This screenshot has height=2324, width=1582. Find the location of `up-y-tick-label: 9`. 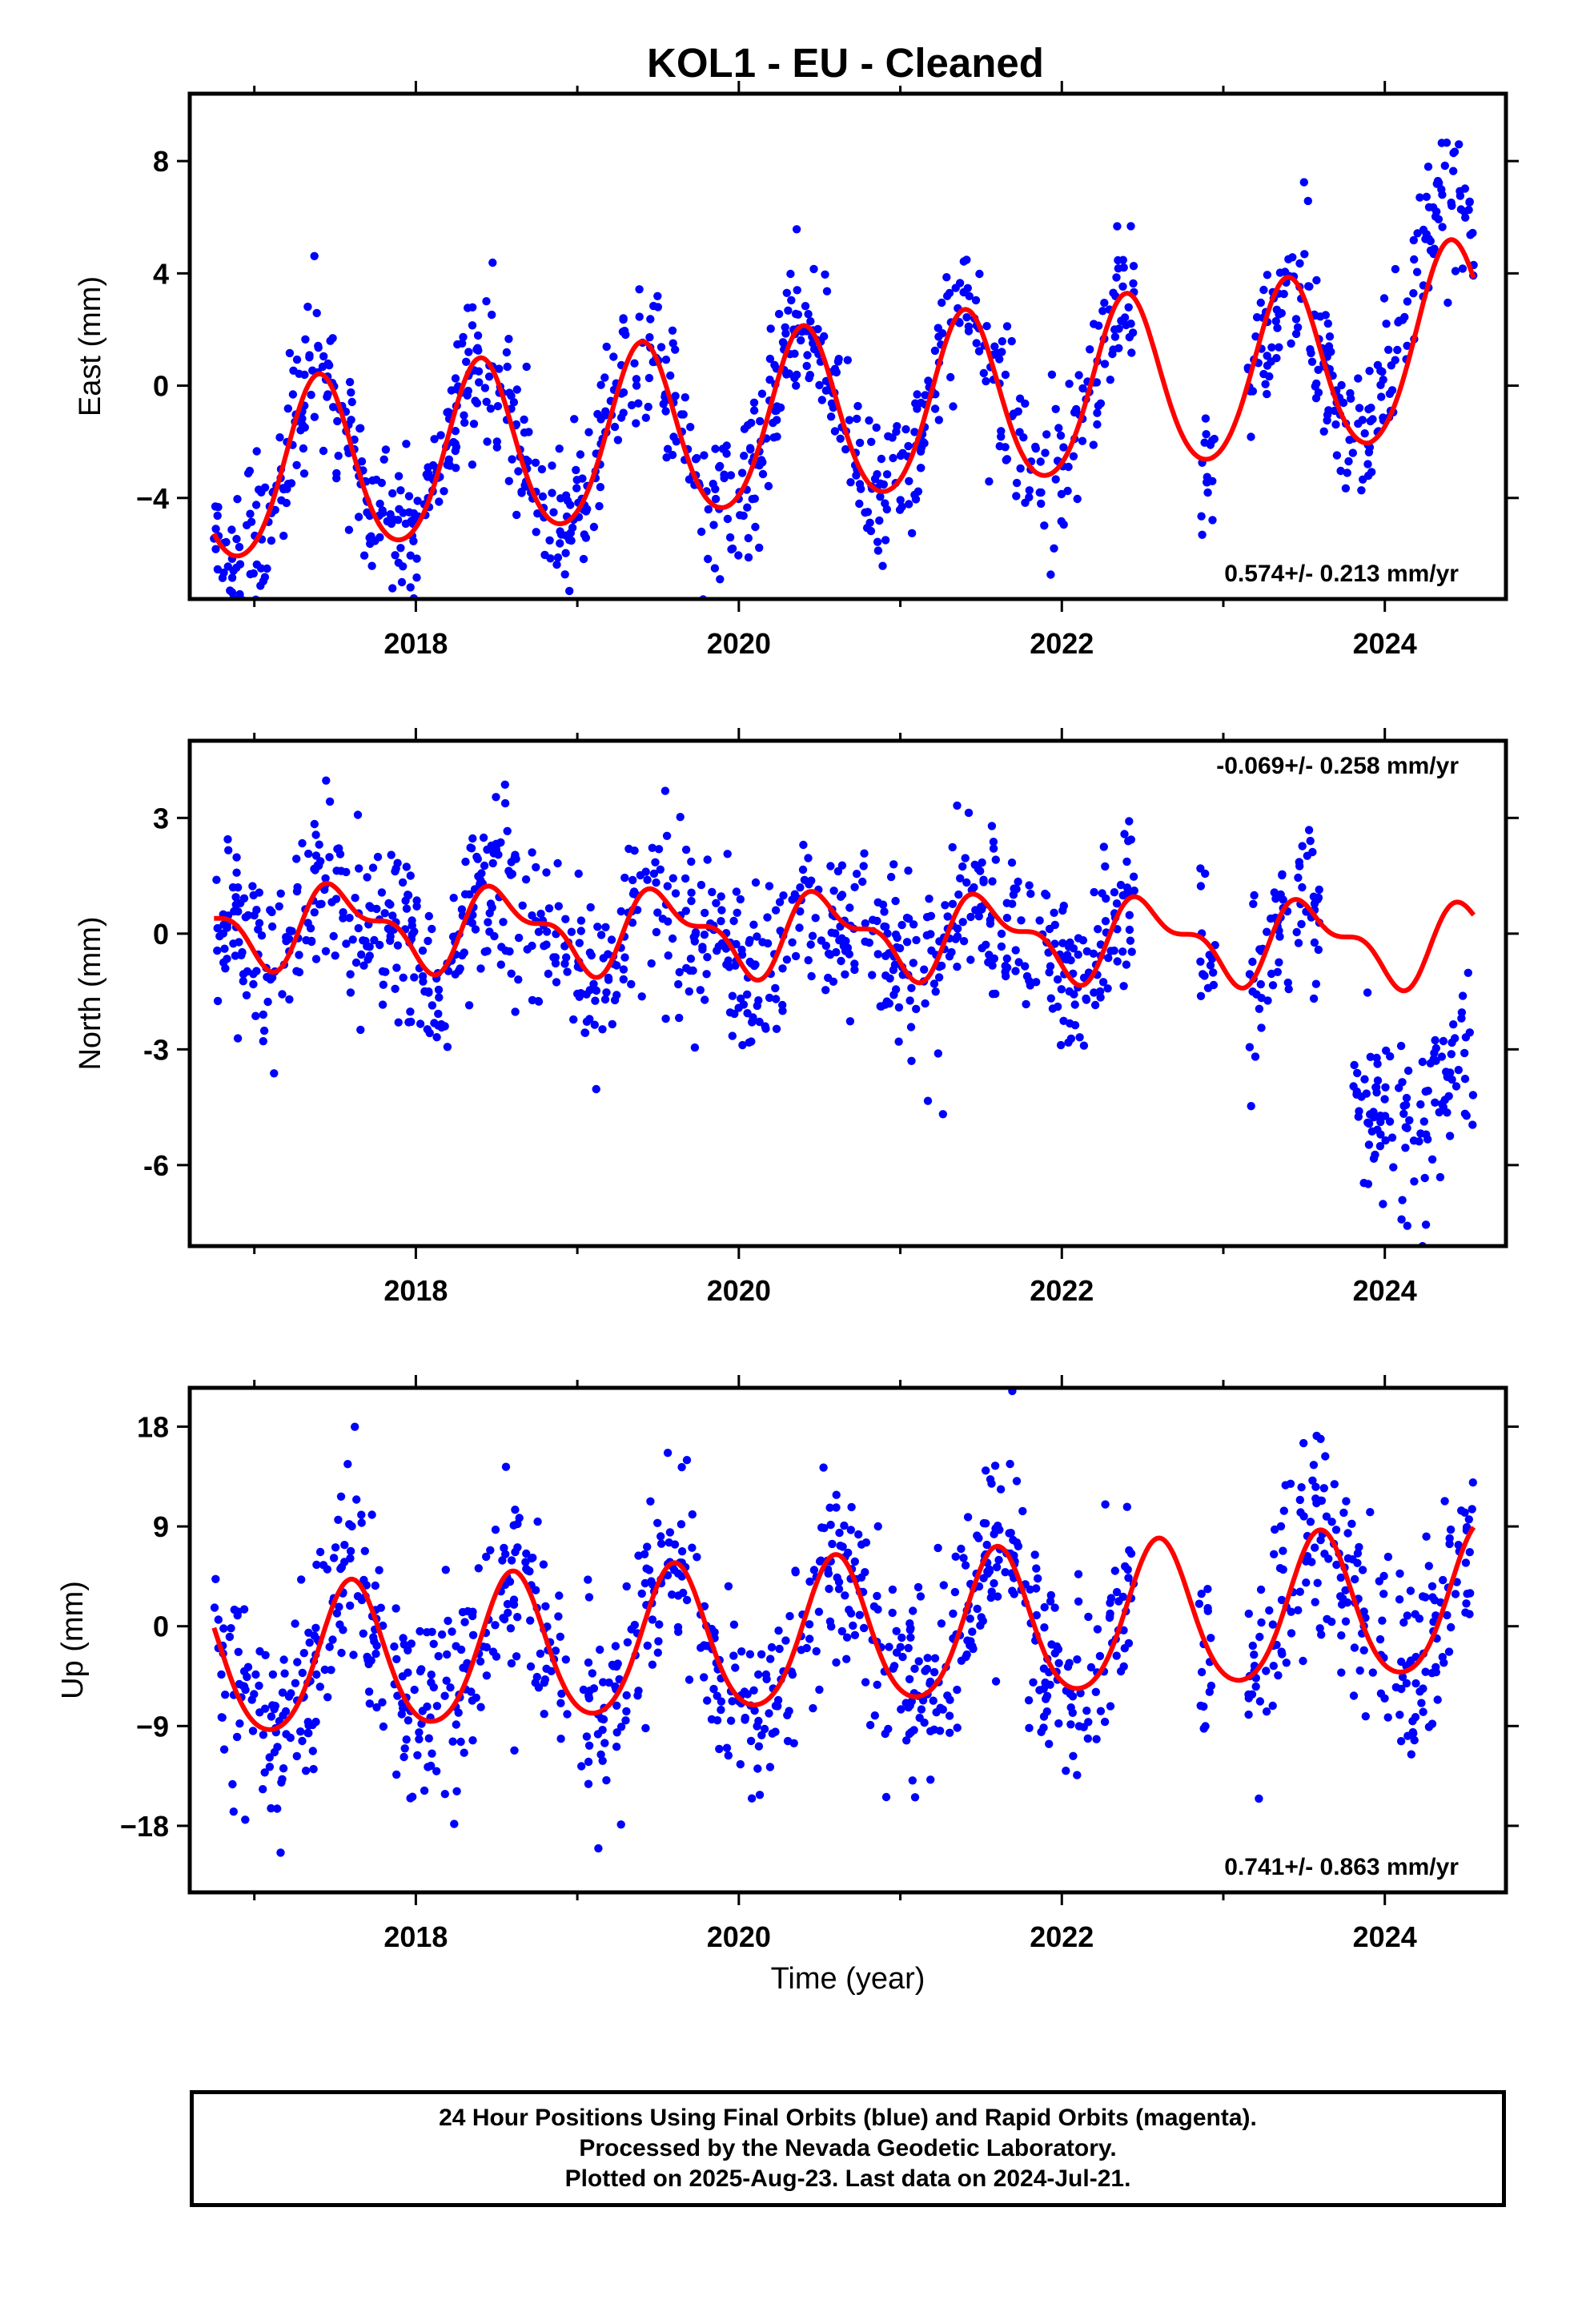

up-y-tick-label: 9 is located at coordinates (161, 1526).